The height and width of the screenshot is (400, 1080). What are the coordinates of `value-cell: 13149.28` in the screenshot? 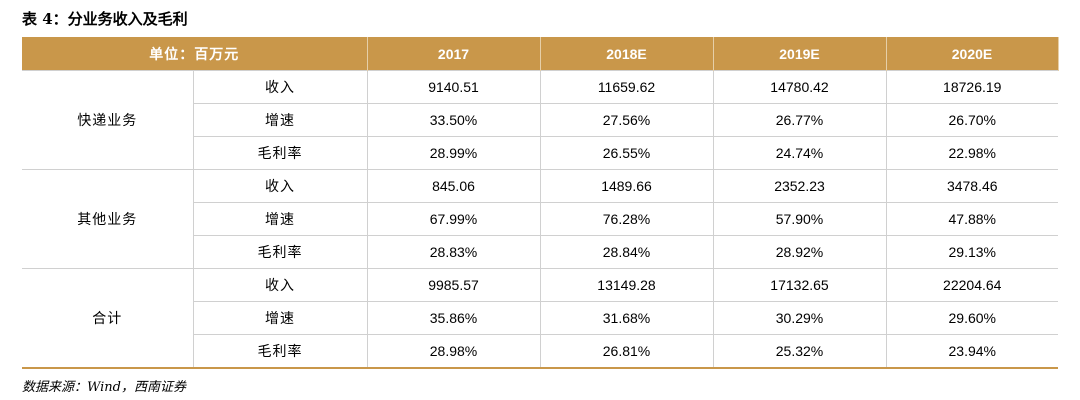 It's located at (626, 285).